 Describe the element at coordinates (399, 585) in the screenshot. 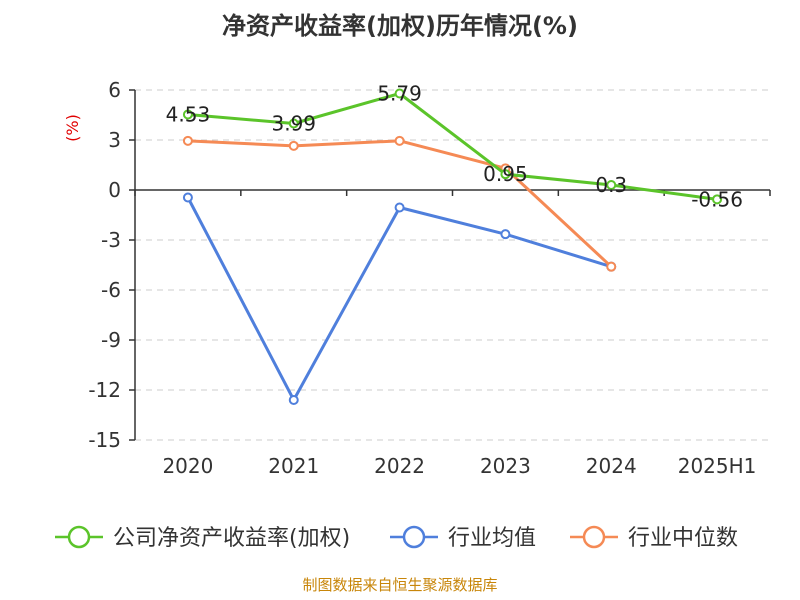

I see `source-note: 制图数据来自恒生聚源数据库` at that location.